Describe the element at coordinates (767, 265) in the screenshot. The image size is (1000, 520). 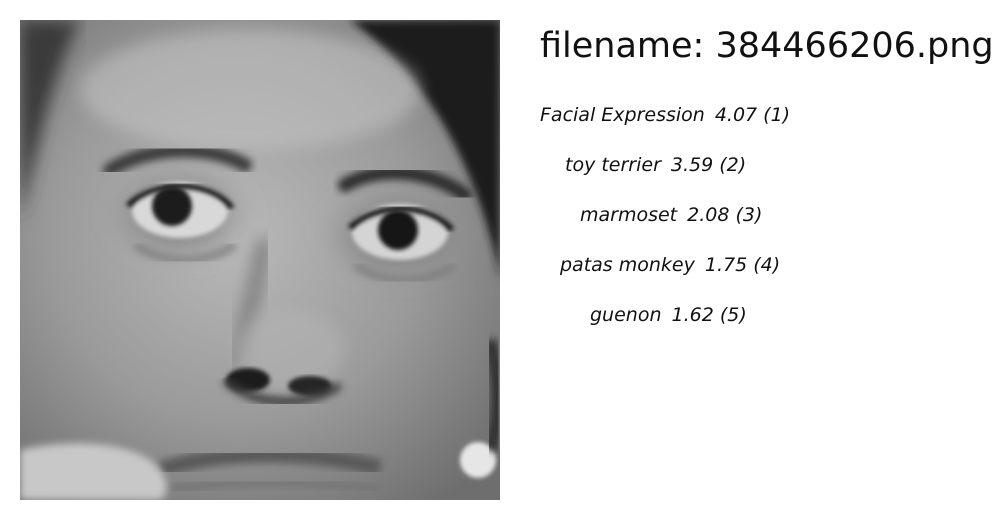
I see `prediction-rank: (4)` at that location.